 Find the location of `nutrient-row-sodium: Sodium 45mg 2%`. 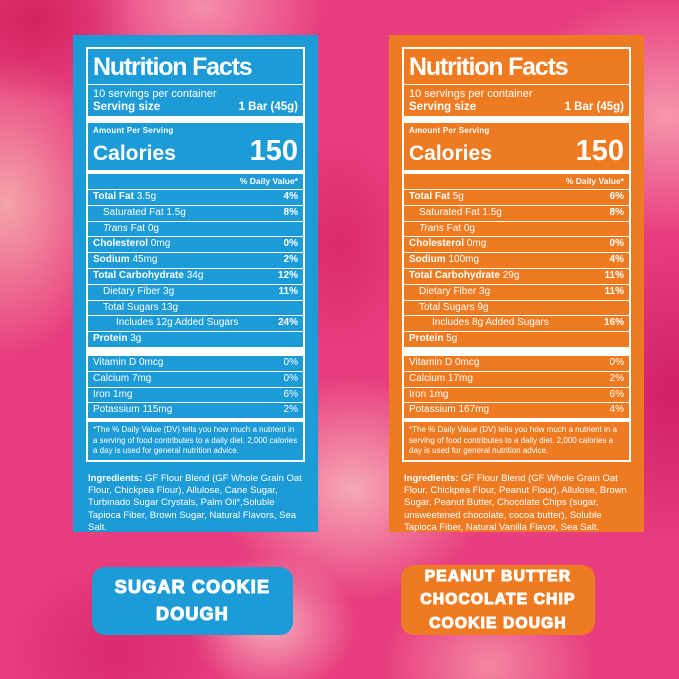

nutrient-row-sodium: Sodium 45mg 2% is located at coordinates (195, 260).